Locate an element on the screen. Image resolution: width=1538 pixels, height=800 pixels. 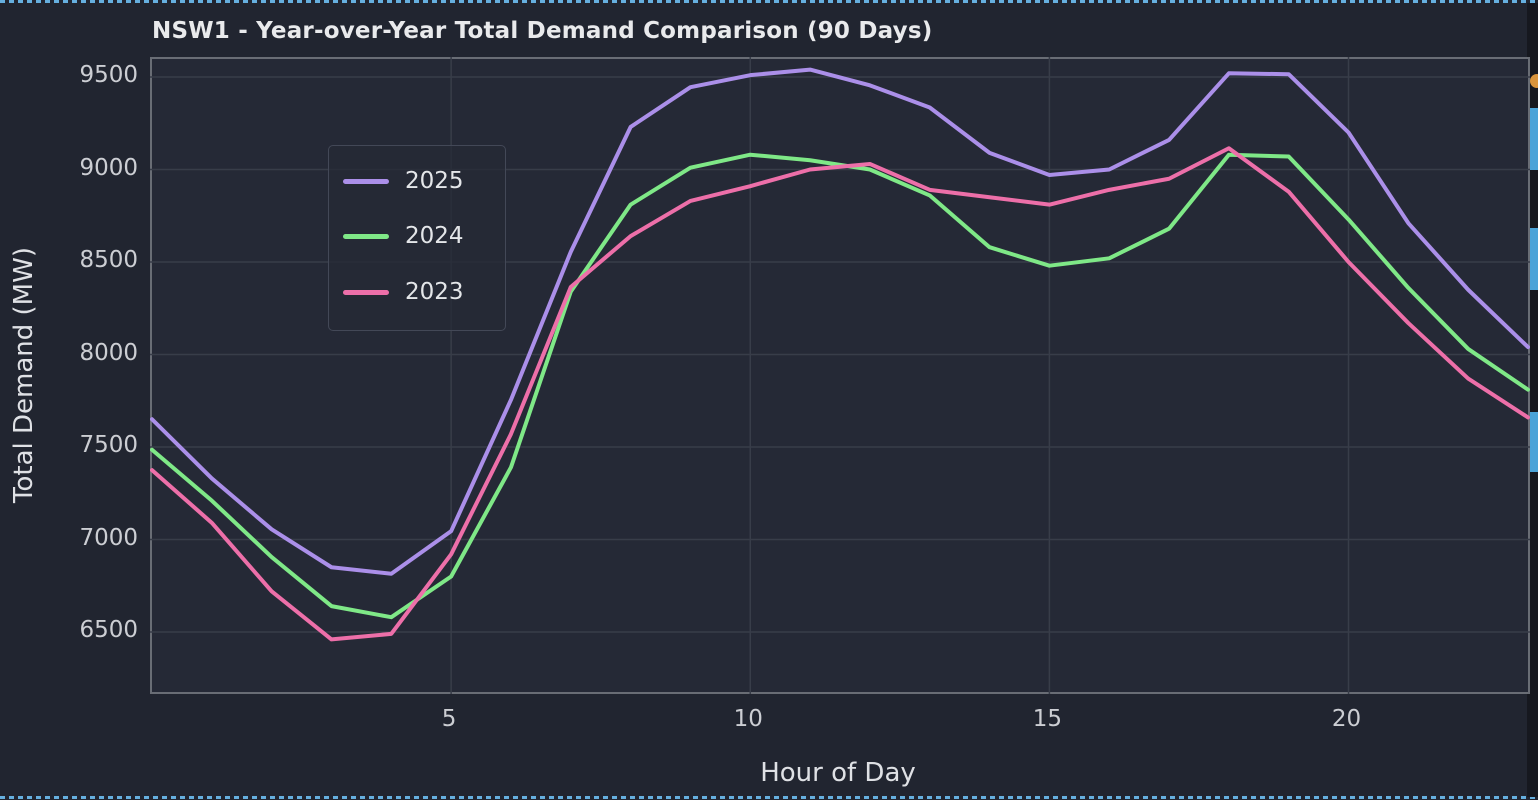
y-tick-label: 8500 is located at coordinates (108, 260).